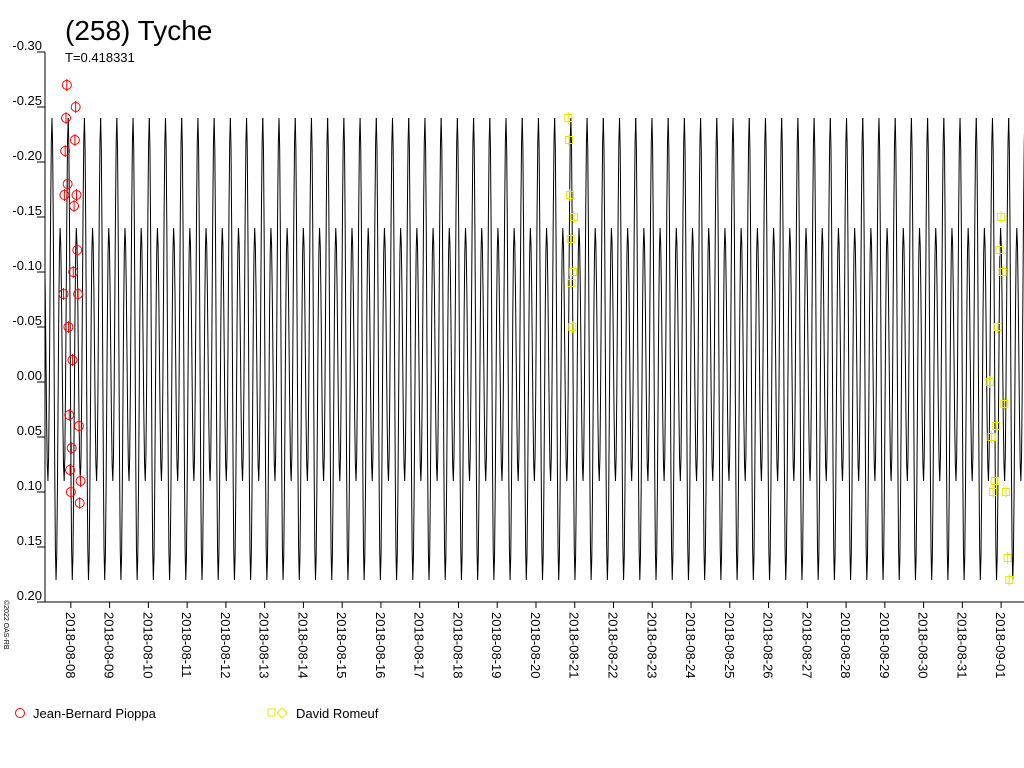  Describe the element at coordinates (651, 645) in the screenshot. I see `x-tick-label: 2018-08-23` at that location.